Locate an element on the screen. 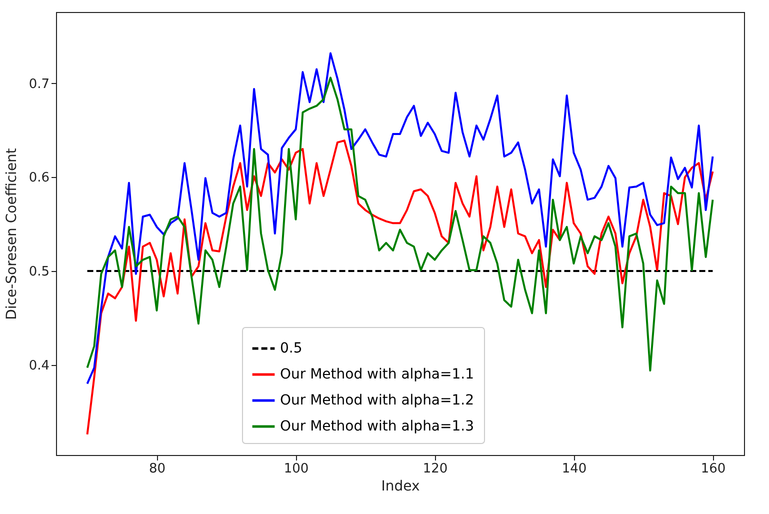 The image size is (769, 514). y-tick-label: 0.7 is located at coordinates (39, 84).